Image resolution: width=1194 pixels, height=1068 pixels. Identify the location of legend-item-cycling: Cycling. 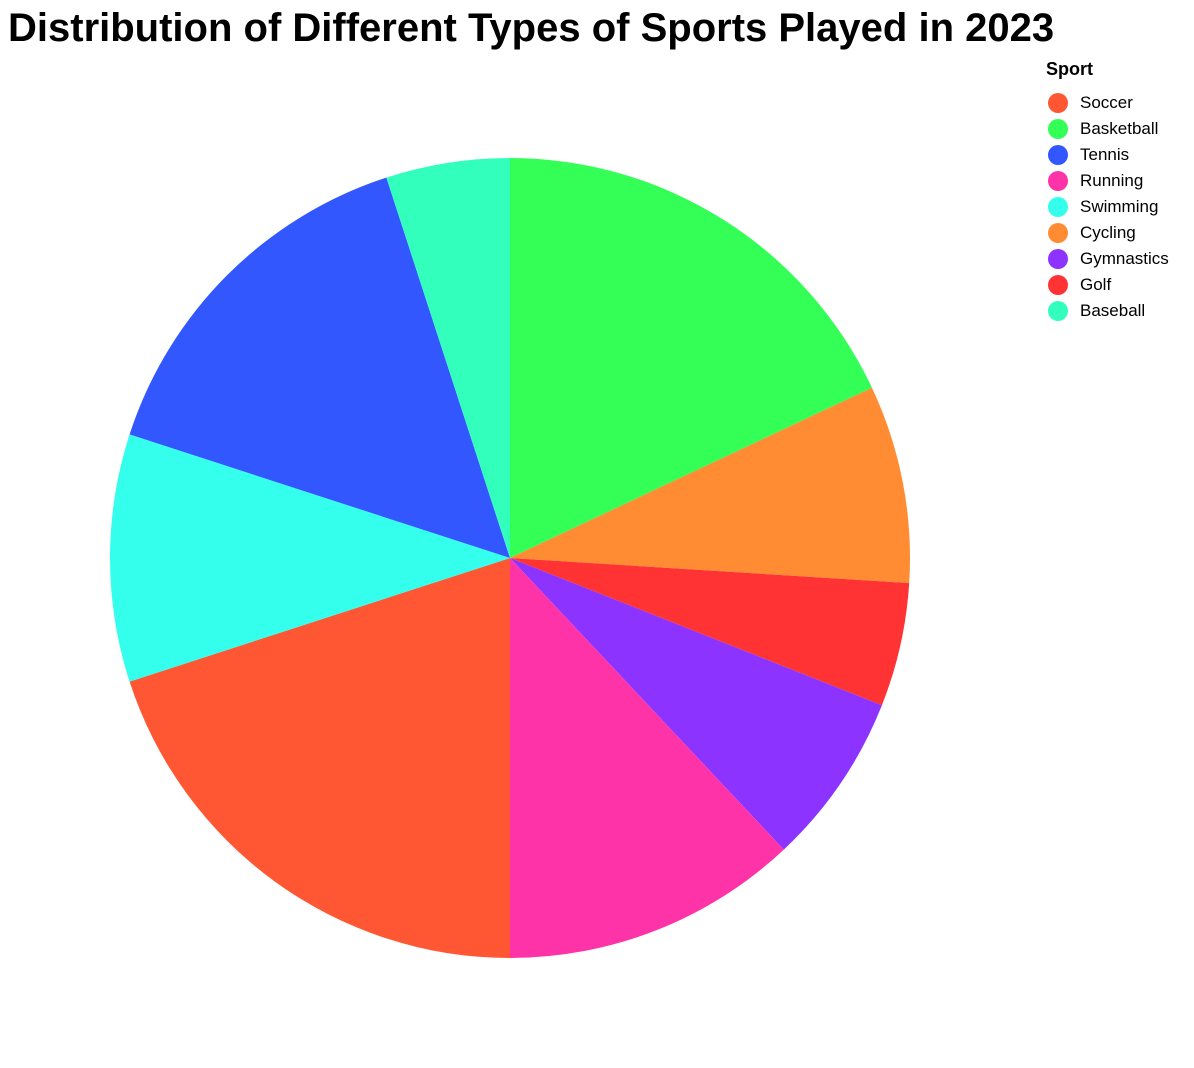
(1107, 233).